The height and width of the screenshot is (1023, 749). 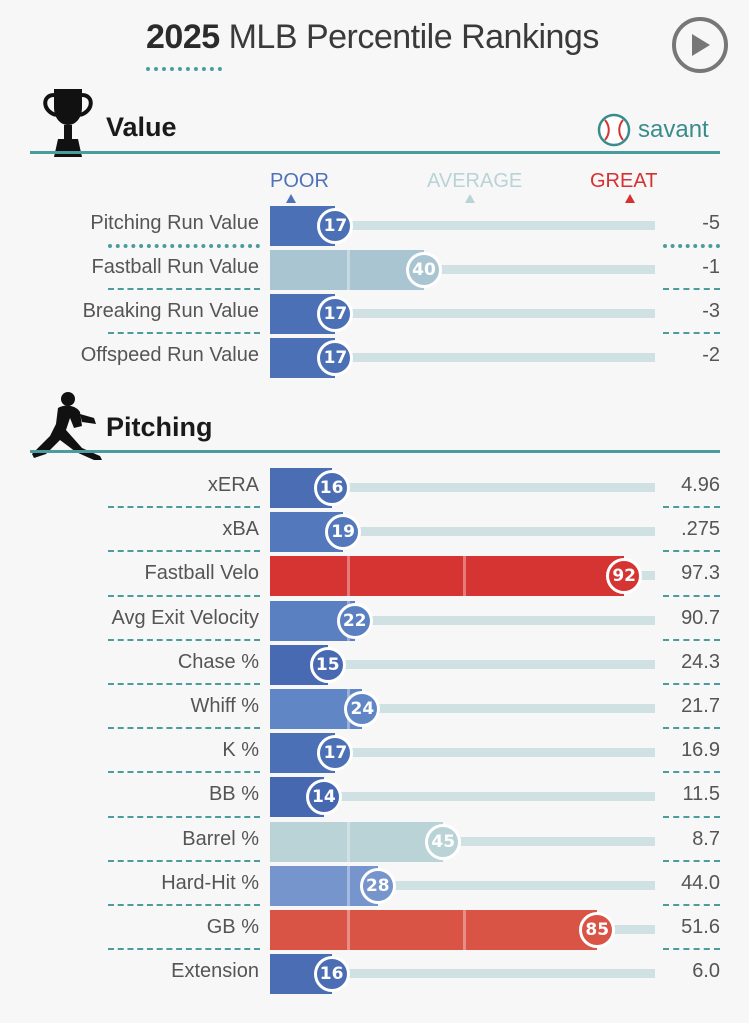 I want to click on metric-value: 11.5, so click(x=701, y=794).